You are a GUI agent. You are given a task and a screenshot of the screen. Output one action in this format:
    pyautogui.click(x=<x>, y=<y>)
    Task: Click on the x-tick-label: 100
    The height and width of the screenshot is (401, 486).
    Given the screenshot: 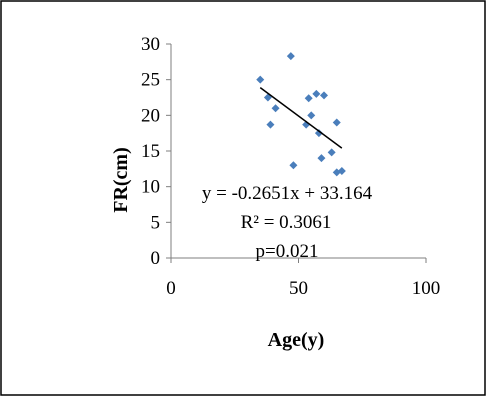 What is the action you would take?
    pyautogui.click(x=426, y=288)
    